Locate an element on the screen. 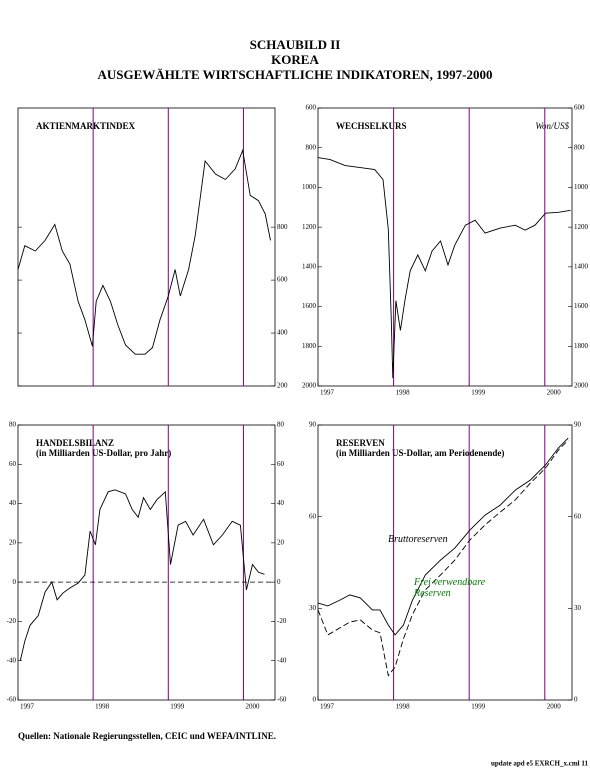 The image size is (590, 775). panel-subtitle: (in Milliarden US-Dollar, pro Jahr) is located at coordinates (103, 453).